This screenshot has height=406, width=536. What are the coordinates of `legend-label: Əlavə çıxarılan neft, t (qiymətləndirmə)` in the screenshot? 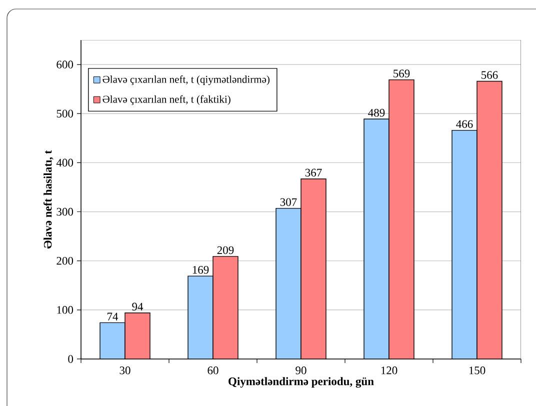 It's located at (186, 80).